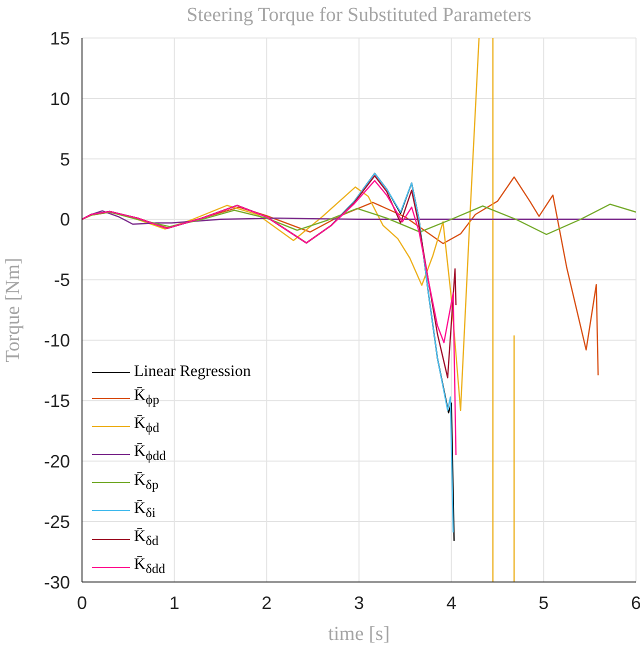  What do you see at coordinates (359, 220) in the screenshot?
I see `line-series` at bounding box center [359, 220].